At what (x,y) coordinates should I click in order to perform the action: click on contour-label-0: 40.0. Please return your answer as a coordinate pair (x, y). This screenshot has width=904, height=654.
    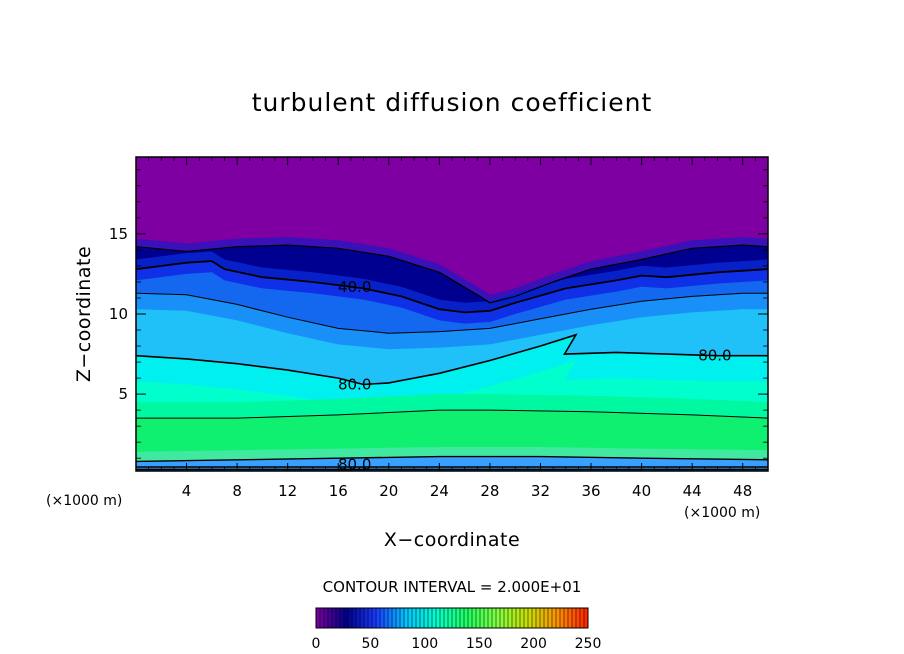
    Looking at the image, I should click on (354, 287).